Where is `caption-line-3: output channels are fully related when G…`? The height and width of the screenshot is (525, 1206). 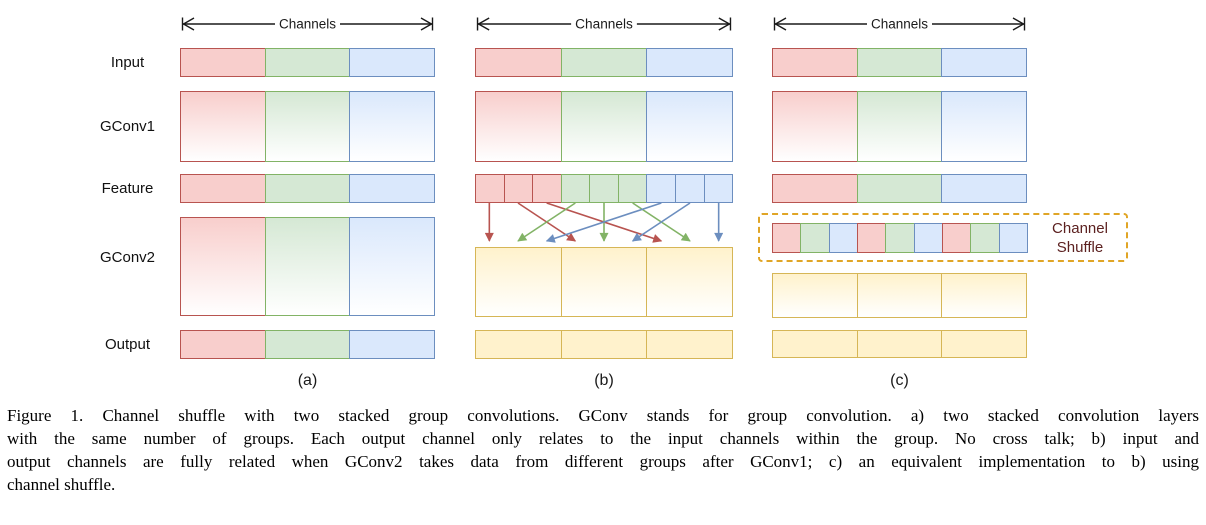
caption-line-3: output channels are fully related when G… is located at coordinates (603, 461).